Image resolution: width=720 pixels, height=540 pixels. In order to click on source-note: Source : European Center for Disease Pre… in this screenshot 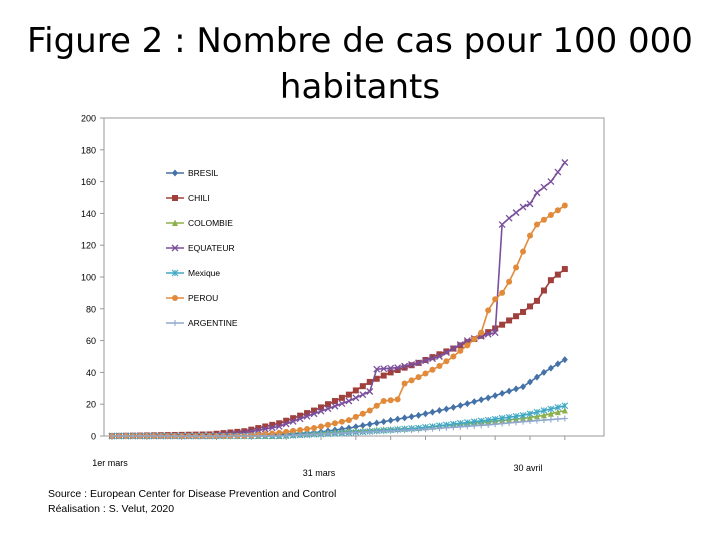, I will do `click(192, 502)`.